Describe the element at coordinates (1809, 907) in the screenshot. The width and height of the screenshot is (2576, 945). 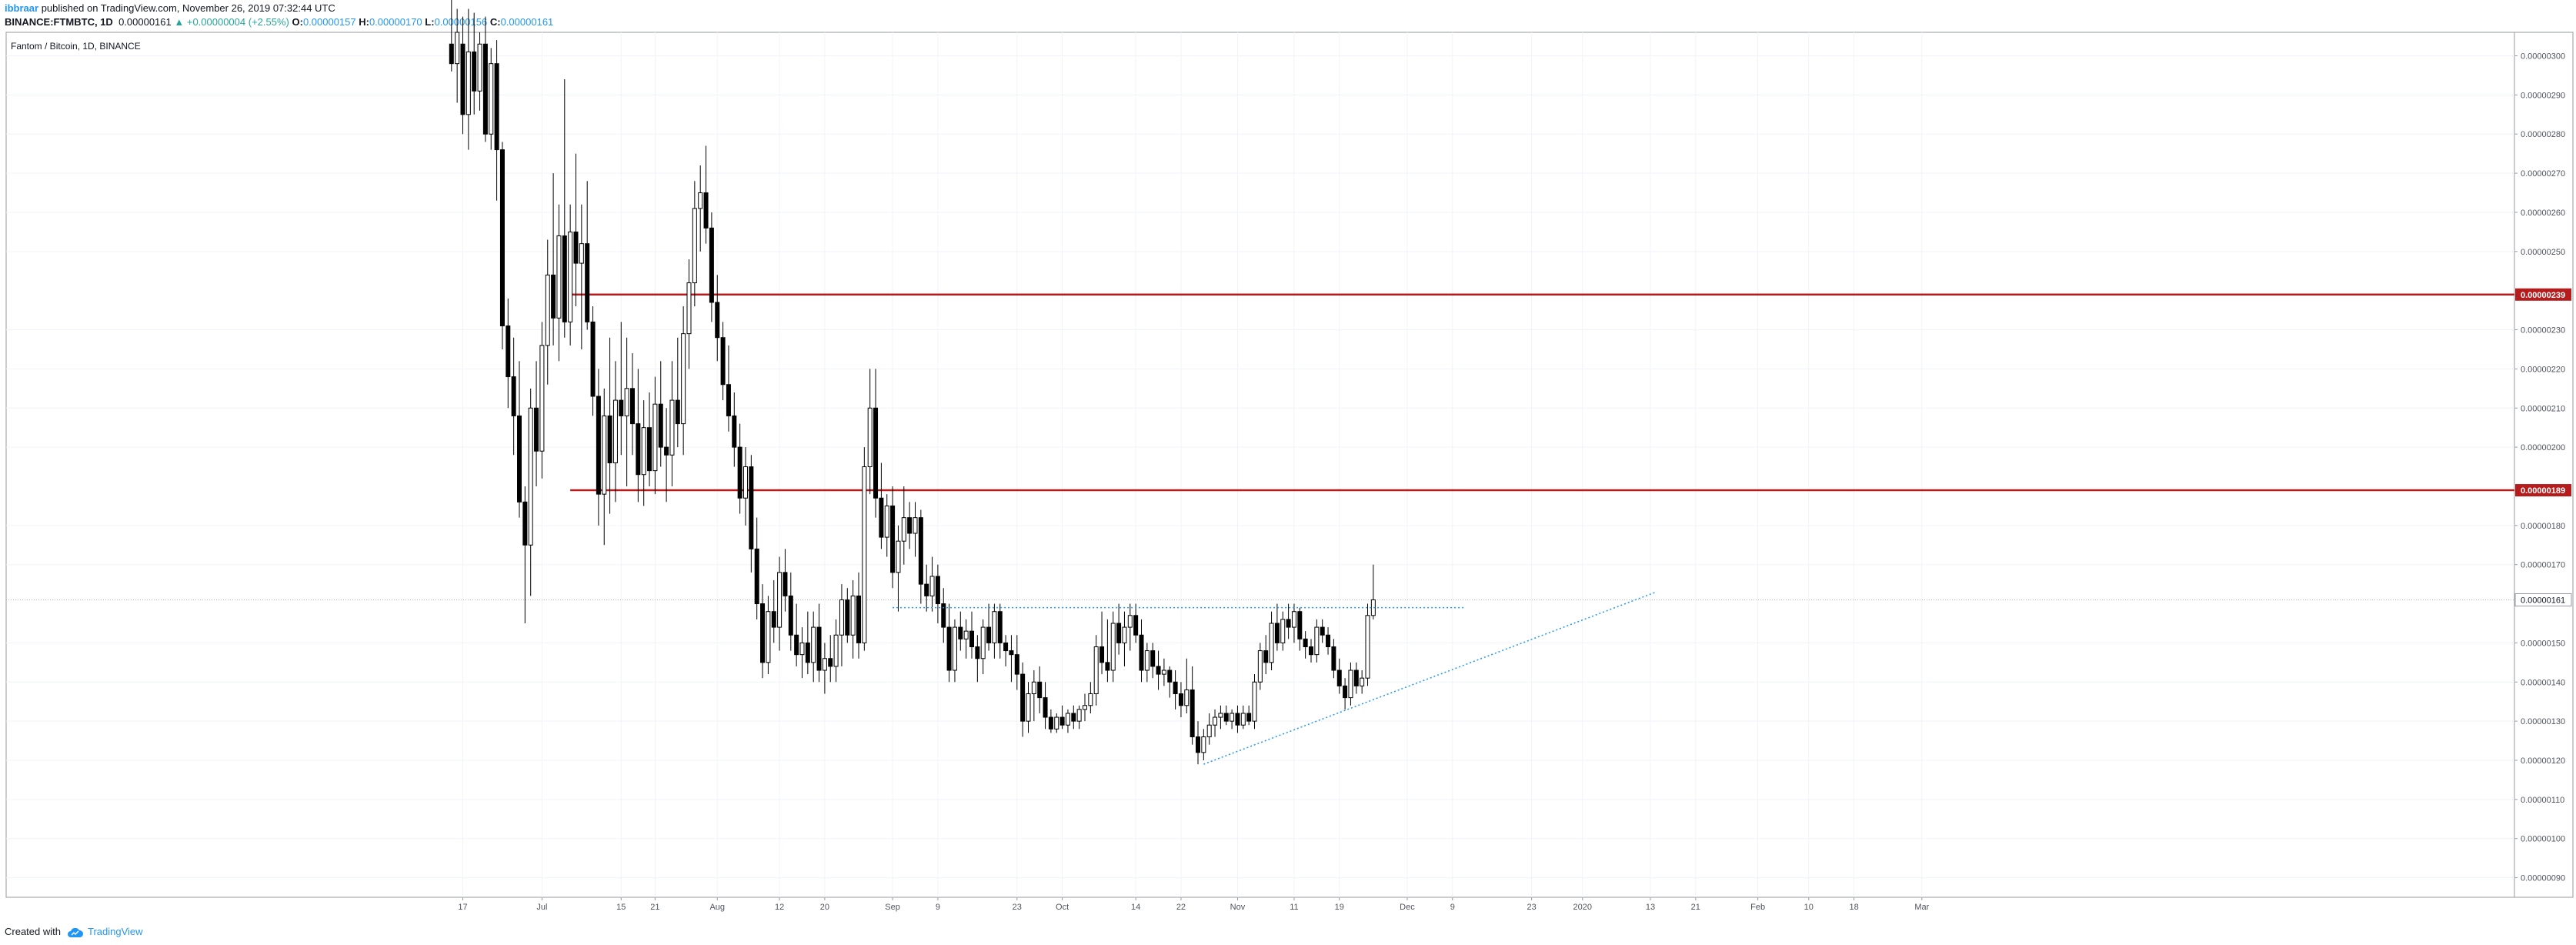
I see `x-tick-label: 10` at that location.